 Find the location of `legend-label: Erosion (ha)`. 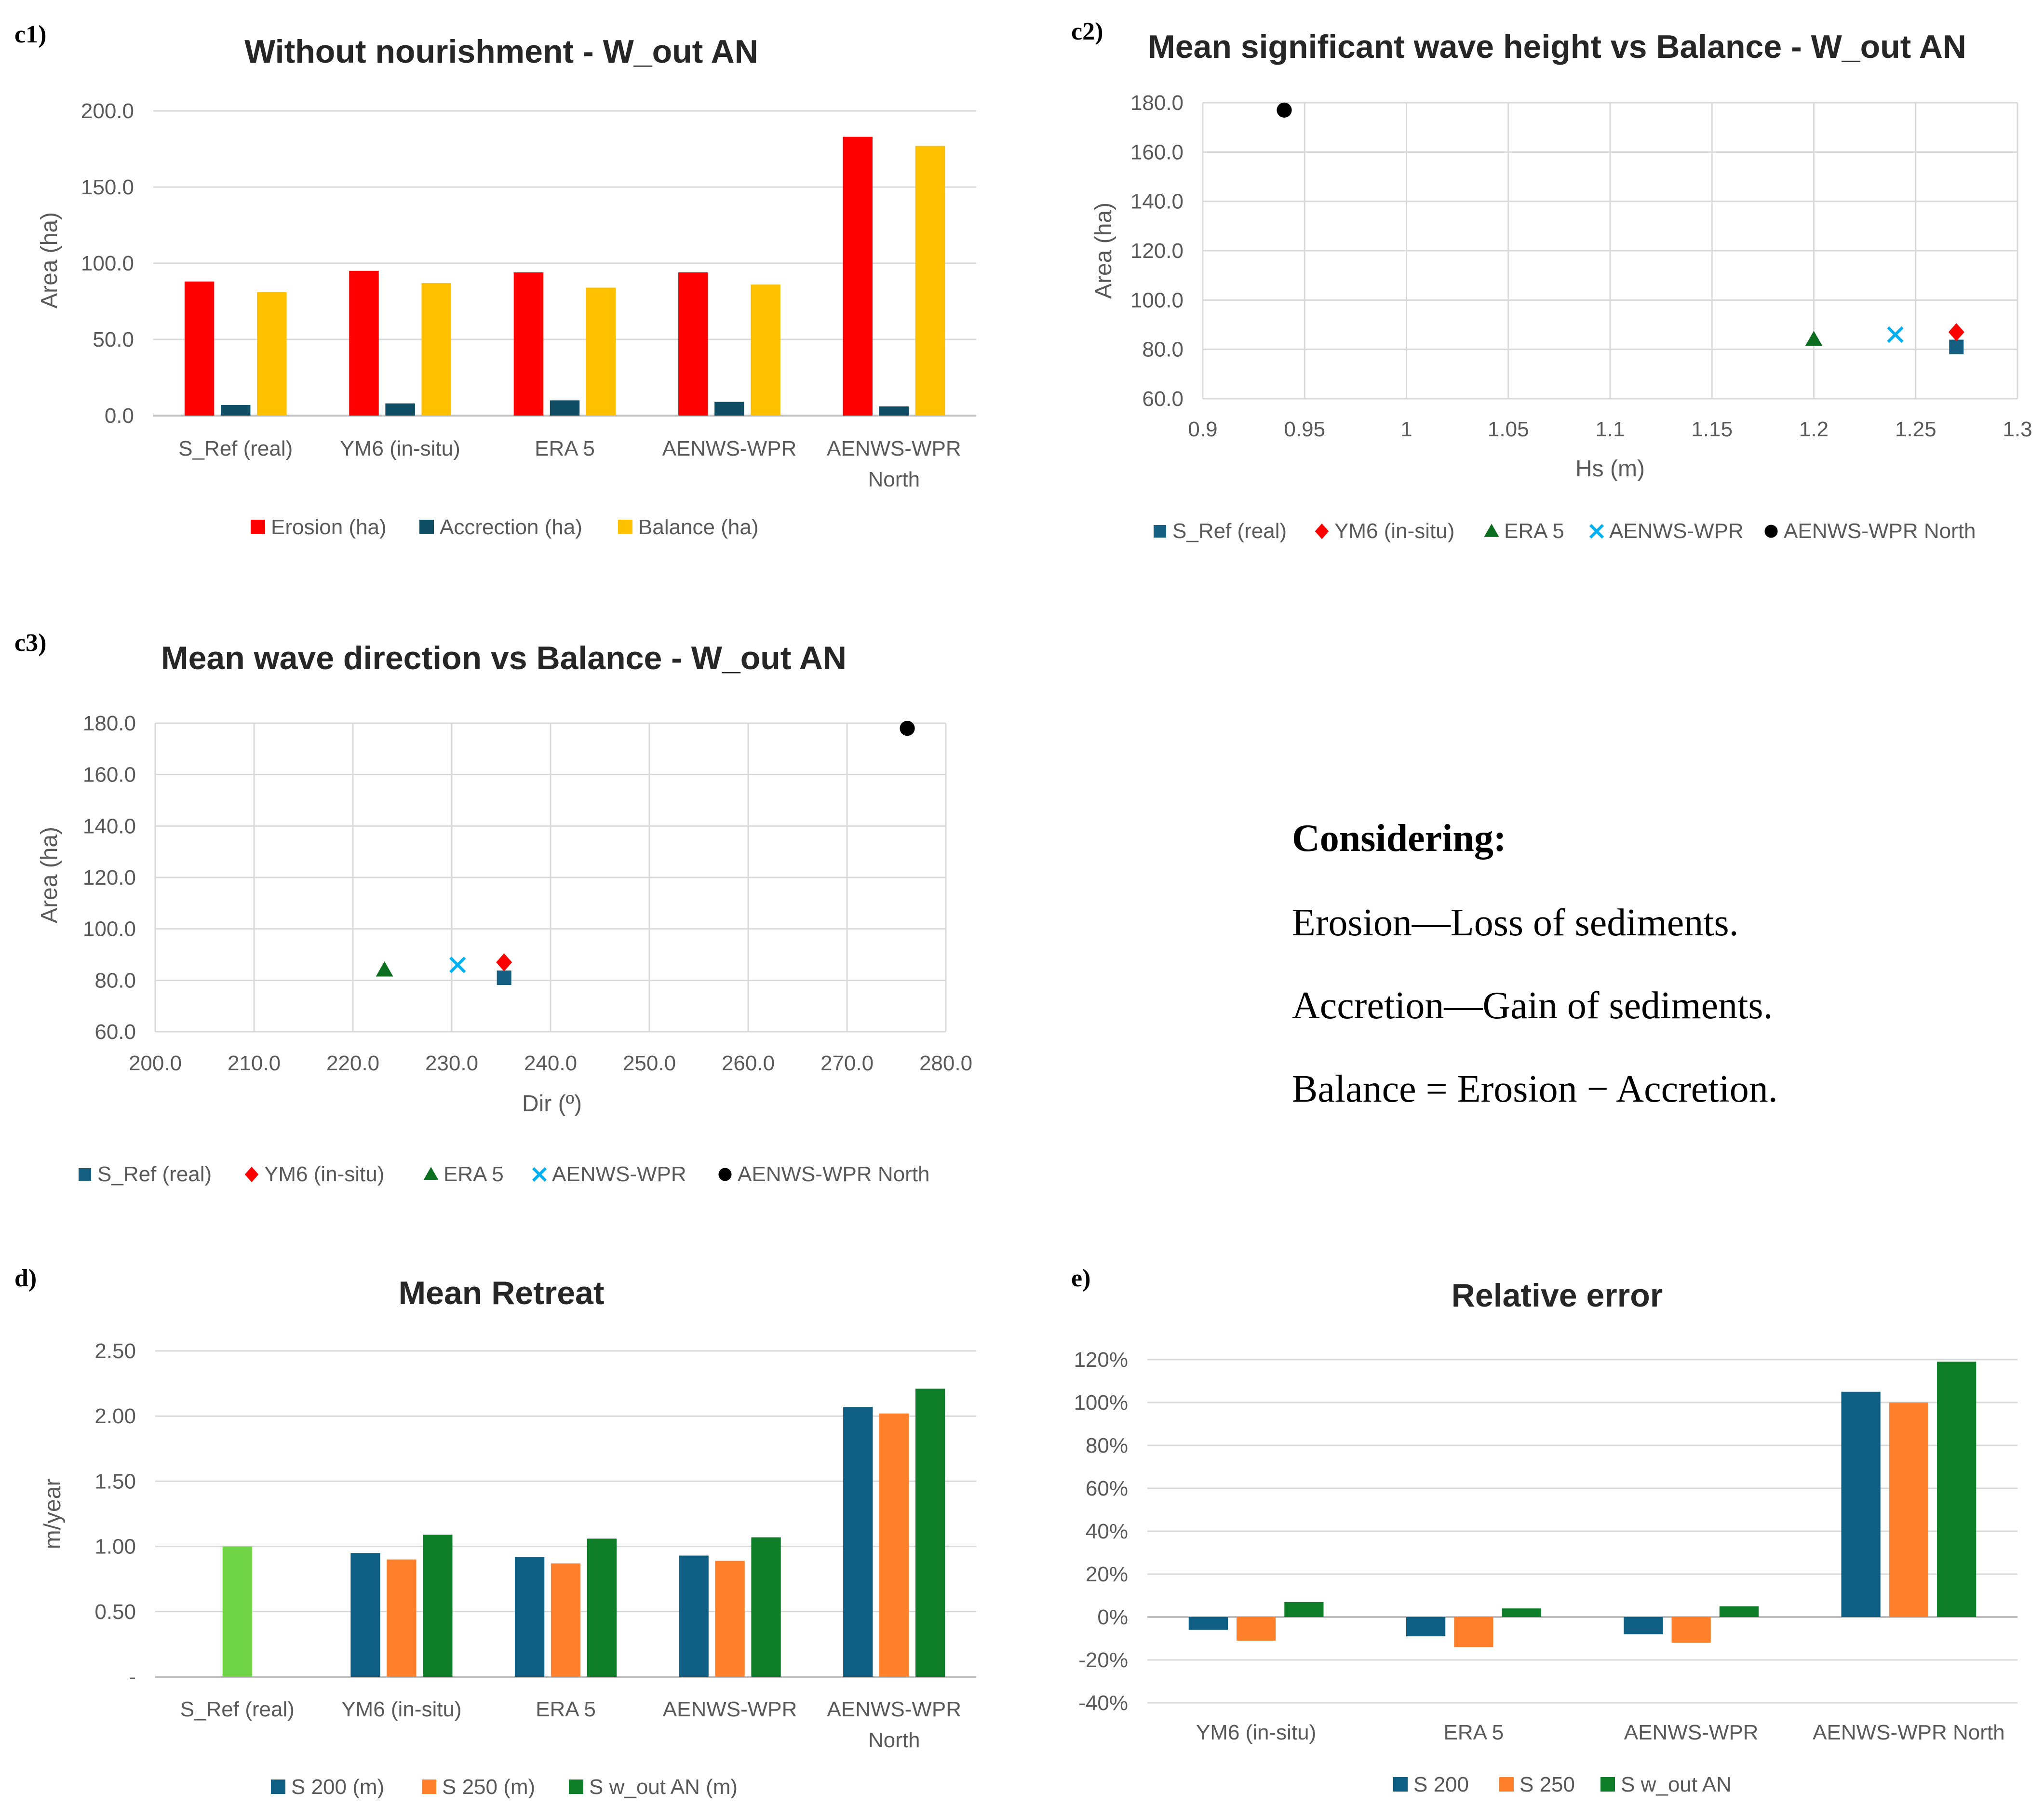

legend-label: Erosion (ha) is located at coordinates (329, 527).